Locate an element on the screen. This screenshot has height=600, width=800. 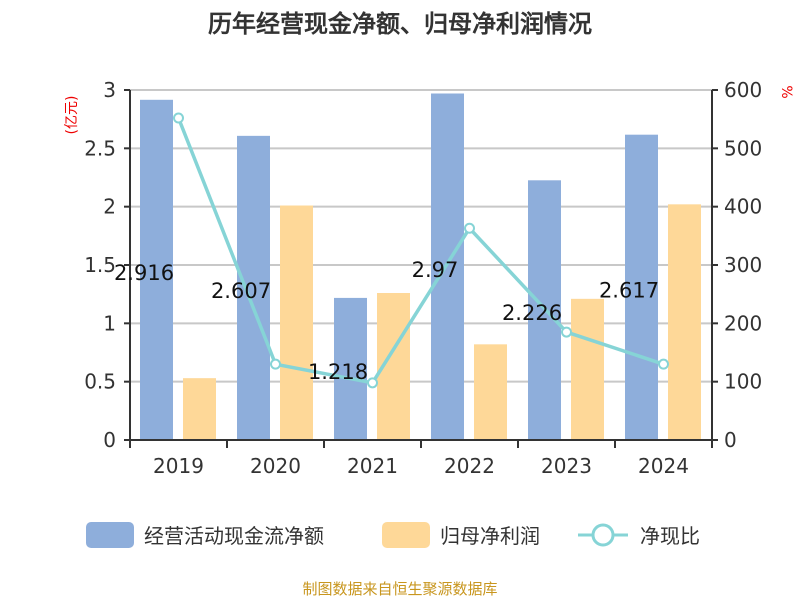
legend: 经营活动现金流净额 归母净利润 净现比 is located at coordinates (393, 535).